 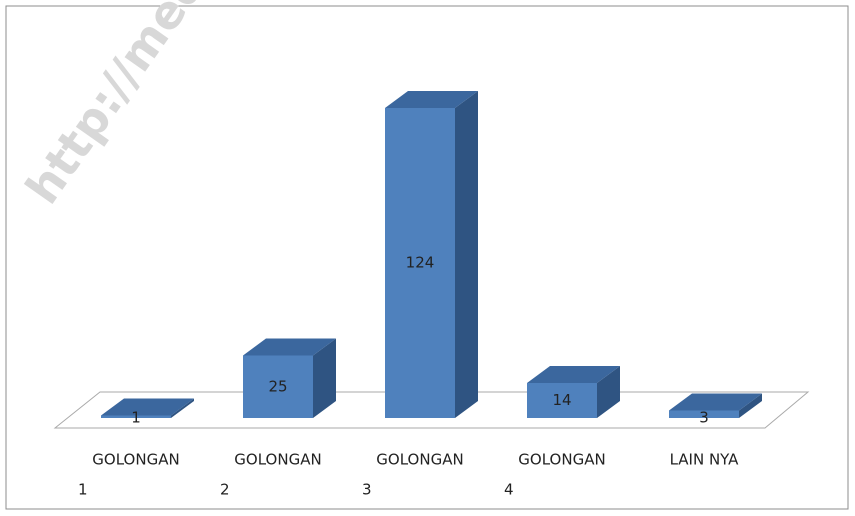 I want to click on x-tick-label: LAIN NYA, so click(x=705, y=460).